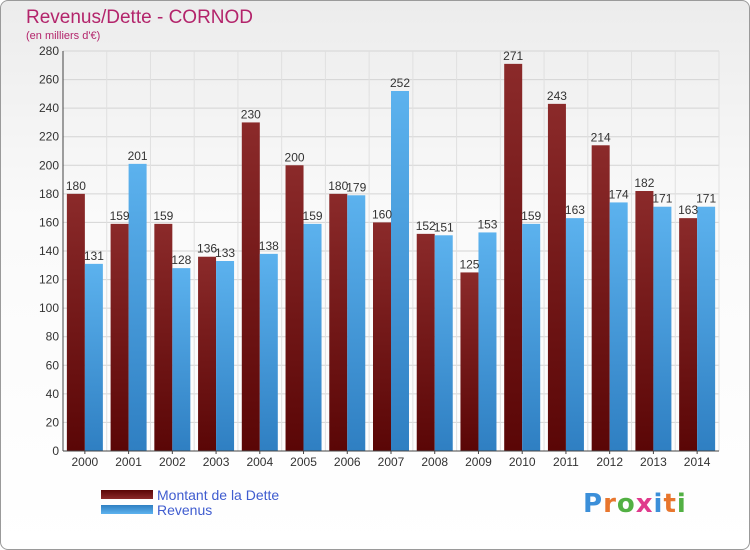  What do you see at coordinates (575, 210) in the screenshot?
I see `data-label-revenue: 163` at bounding box center [575, 210].